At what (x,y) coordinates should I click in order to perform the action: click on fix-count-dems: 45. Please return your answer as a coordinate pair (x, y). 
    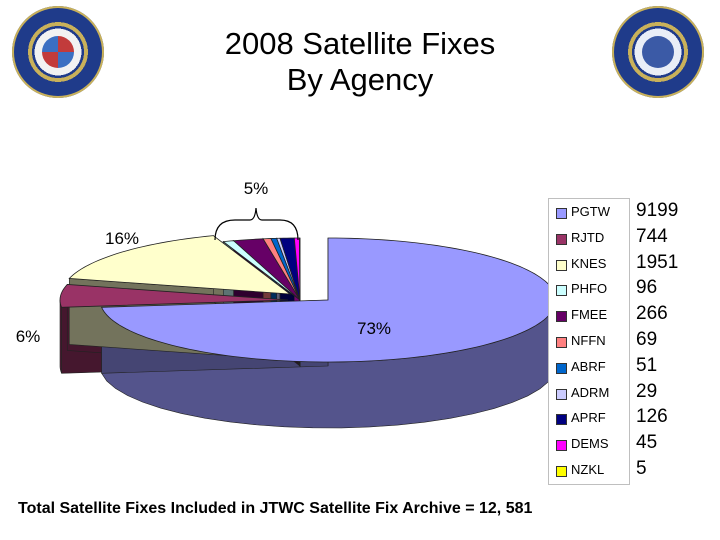
    Looking at the image, I should click on (647, 443).